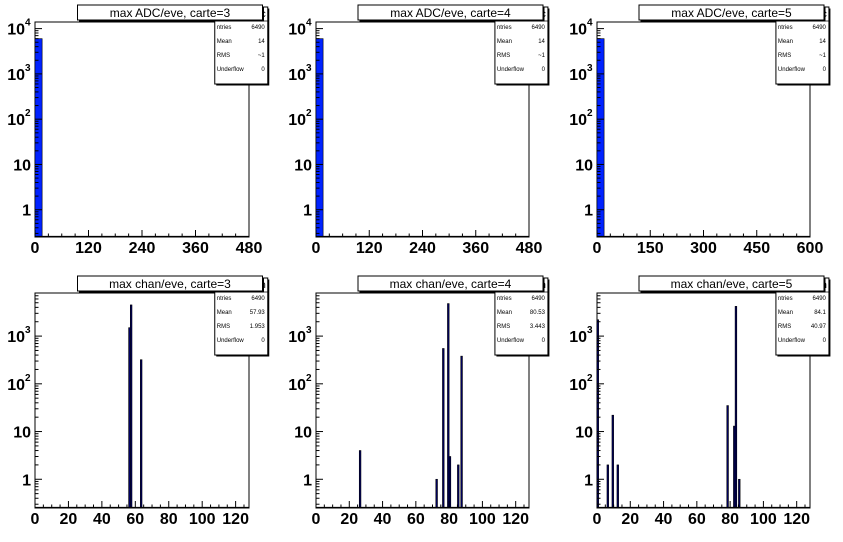 The width and height of the screenshot is (843, 542). Describe the element at coordinates (135, 519) in the screenshot. I see `x-tick-label: 60` at that location.